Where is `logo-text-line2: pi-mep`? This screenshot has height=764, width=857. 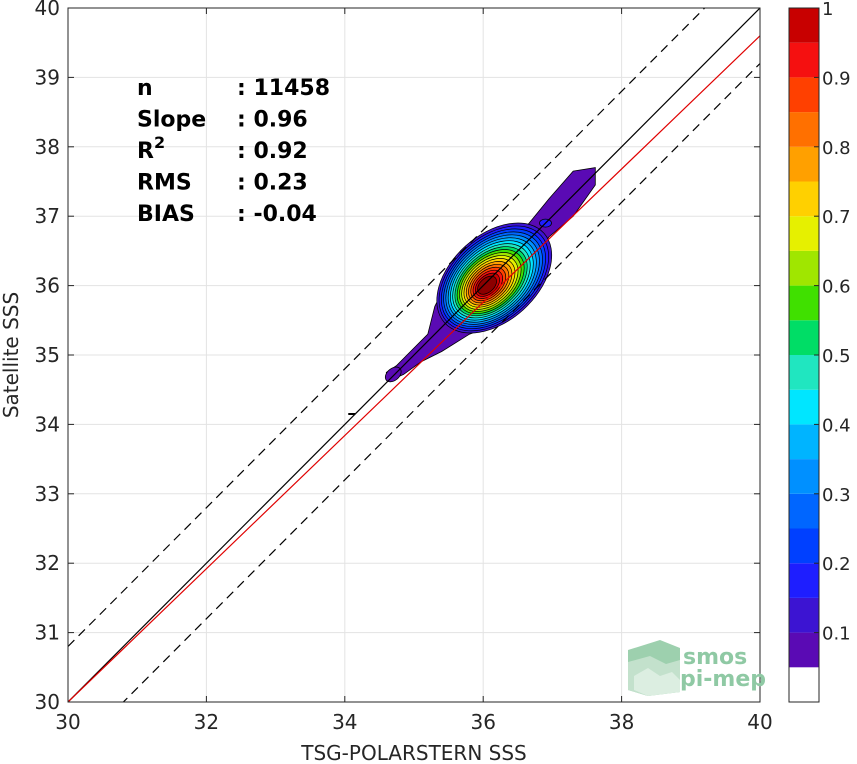
logo-text-line2: pi-mep is located at coordinates (723, 679).